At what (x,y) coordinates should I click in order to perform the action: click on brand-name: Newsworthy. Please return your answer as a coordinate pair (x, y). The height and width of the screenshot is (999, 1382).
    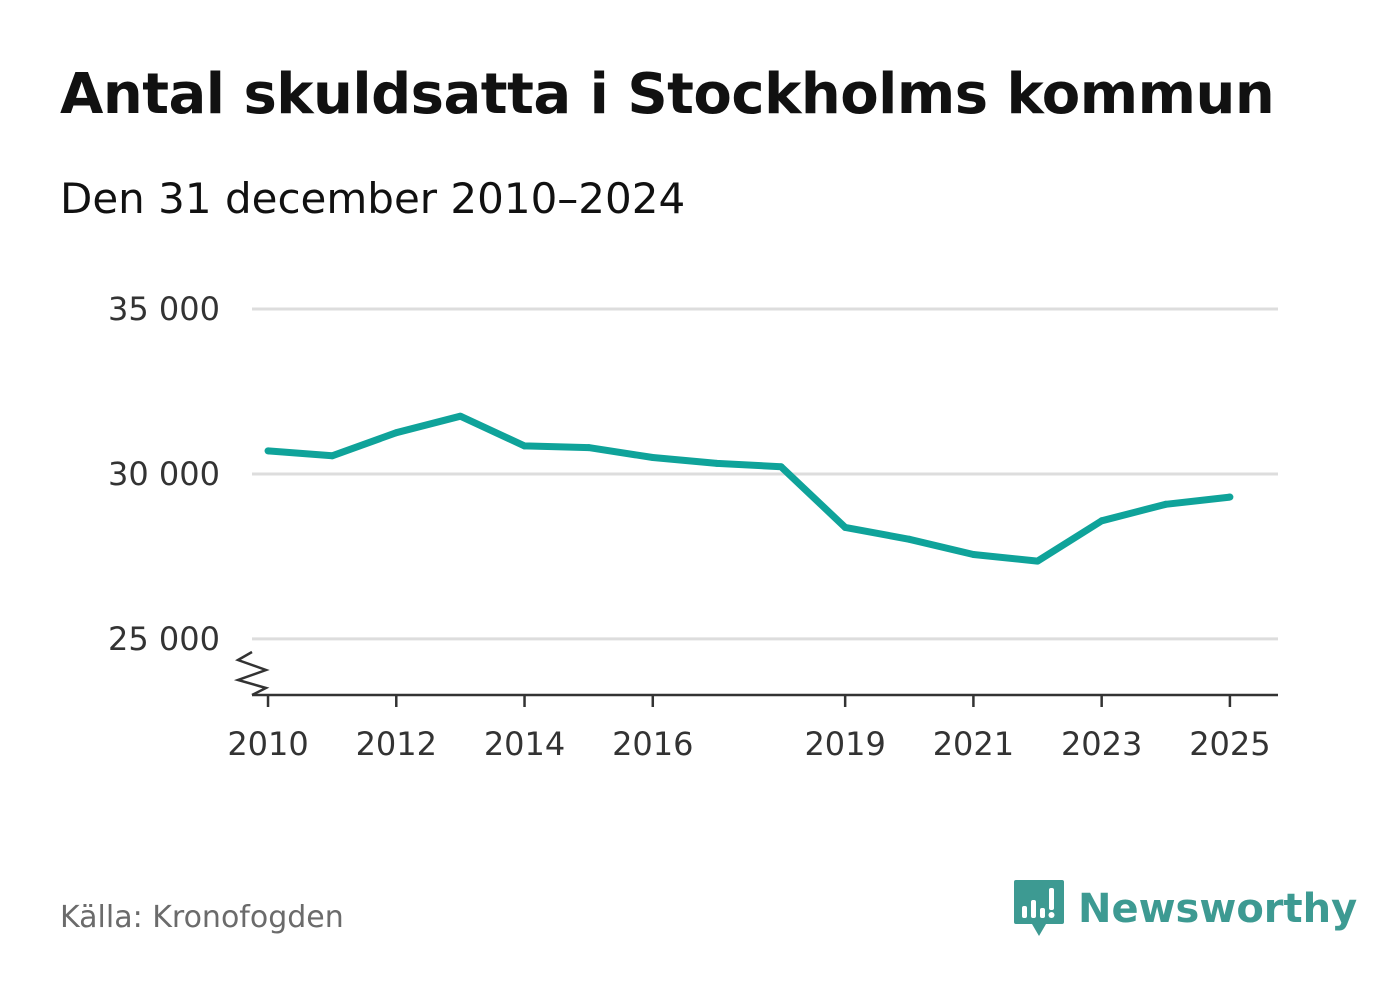
    Looking at the image, I should click on (1218, 909).